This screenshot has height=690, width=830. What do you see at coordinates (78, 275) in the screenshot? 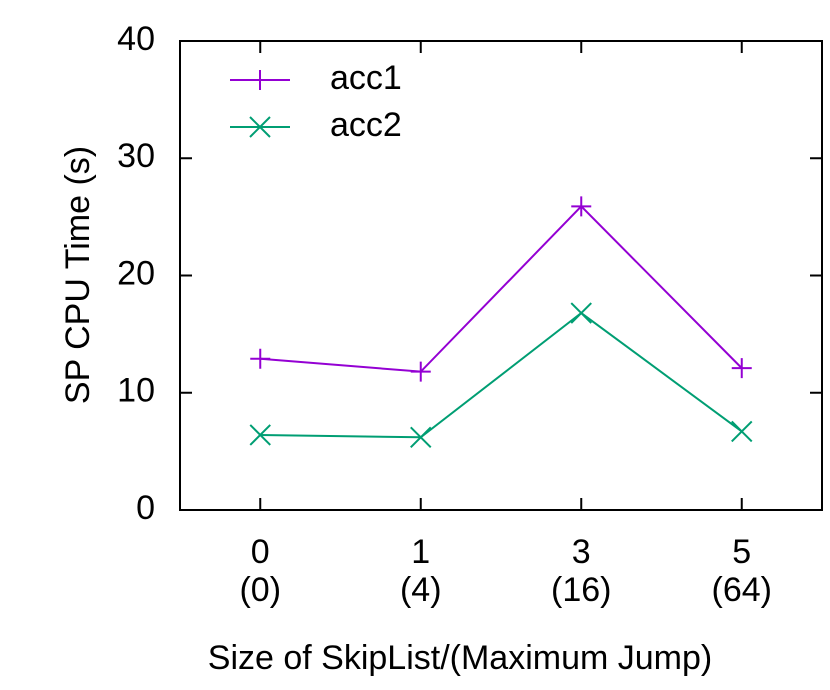
I see `y-axis-label: SP CPU Time (s)` at bounding box center [78, 275].